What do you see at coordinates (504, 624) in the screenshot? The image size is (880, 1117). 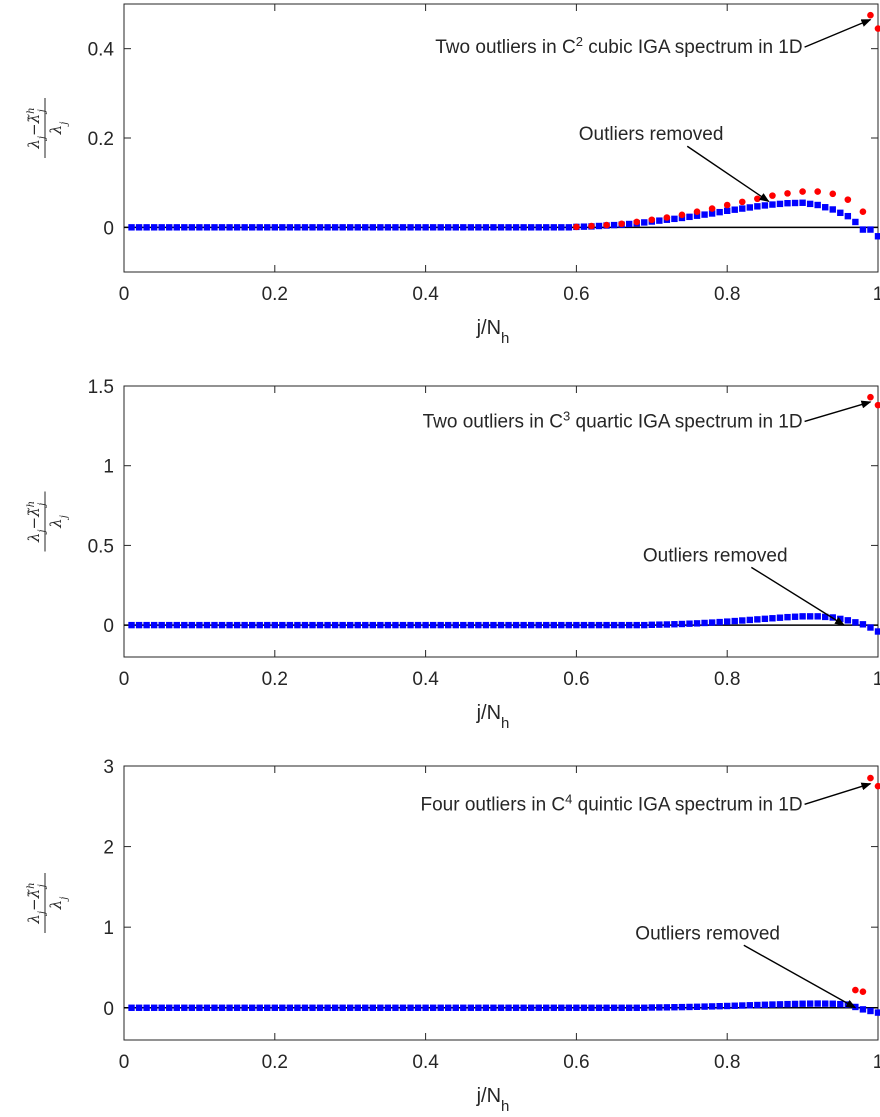 I see `series-outliers-removed` at bounding box center [504, 624].